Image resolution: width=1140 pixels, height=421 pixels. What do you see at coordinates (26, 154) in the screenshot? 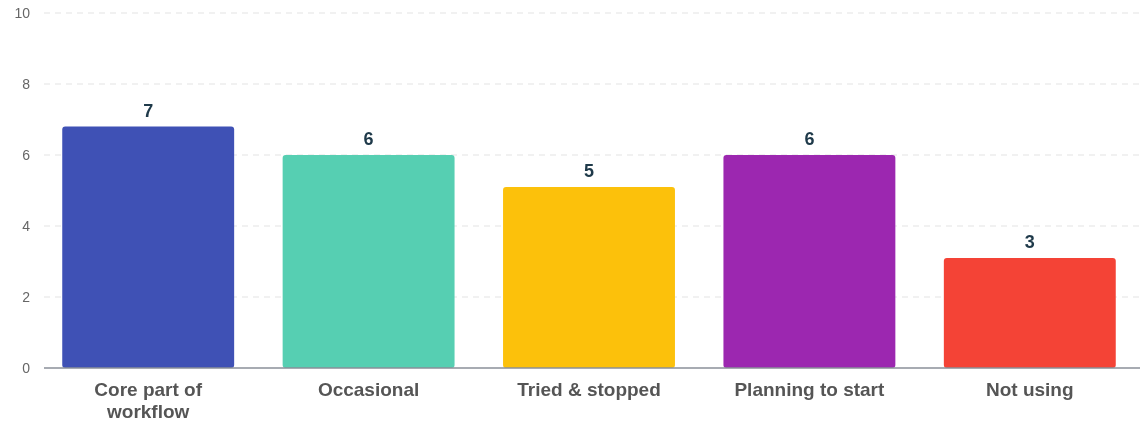
I see `y-tick-label: 6` at bounding box center [26, 154].